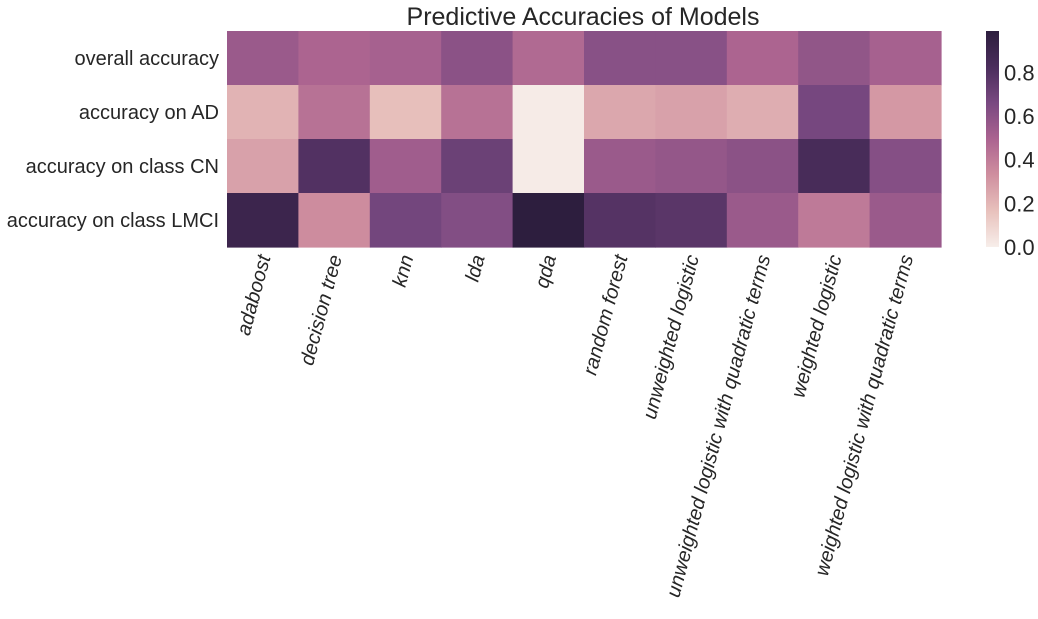 Image resolution: width=1038 pixels, height=619 pixels. What do you see at coordinates (1019, 116) in the screenshot?
I see `colorbar-tick-label: 0.6` at bounding box center [1019, 116].